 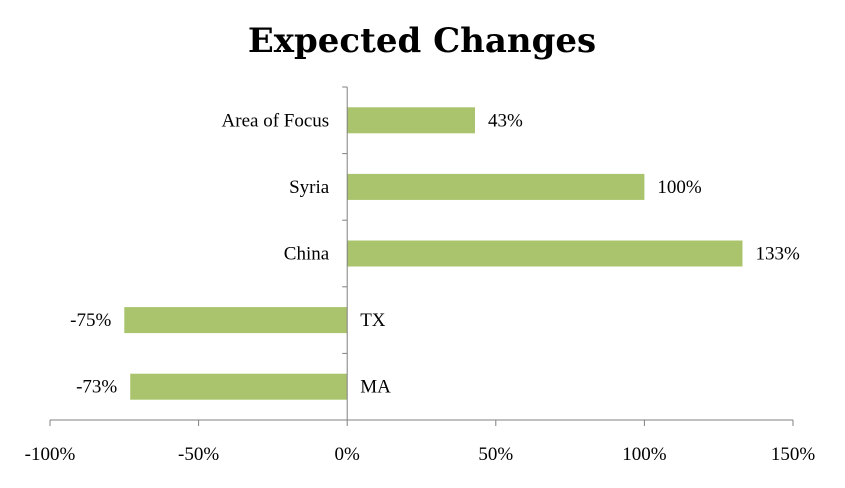 What do you see at coordinates (90, 320) in the screenshot?
I see `data-label: -75%` at bounding box center [90, 320].